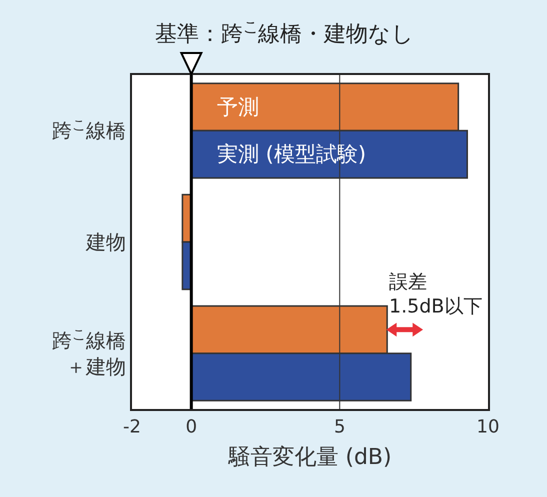 The width and height of the screenshot is (547, 497). What do you see at coordinates (132, 427) in the screenshot?
I see `x-tick-label: -2` at bounding box center [132, 427].